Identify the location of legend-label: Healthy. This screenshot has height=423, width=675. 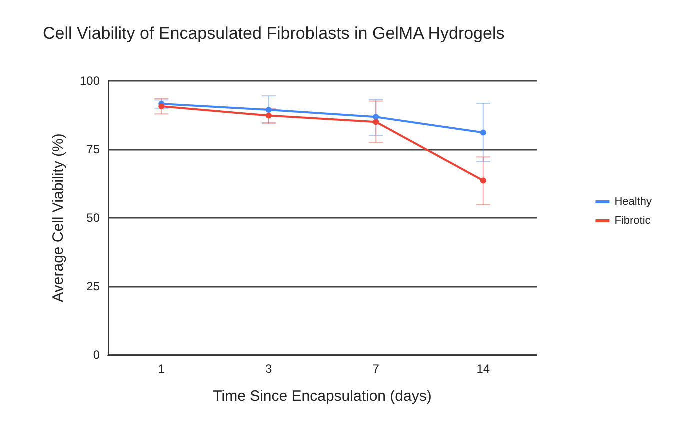
(633, 202).